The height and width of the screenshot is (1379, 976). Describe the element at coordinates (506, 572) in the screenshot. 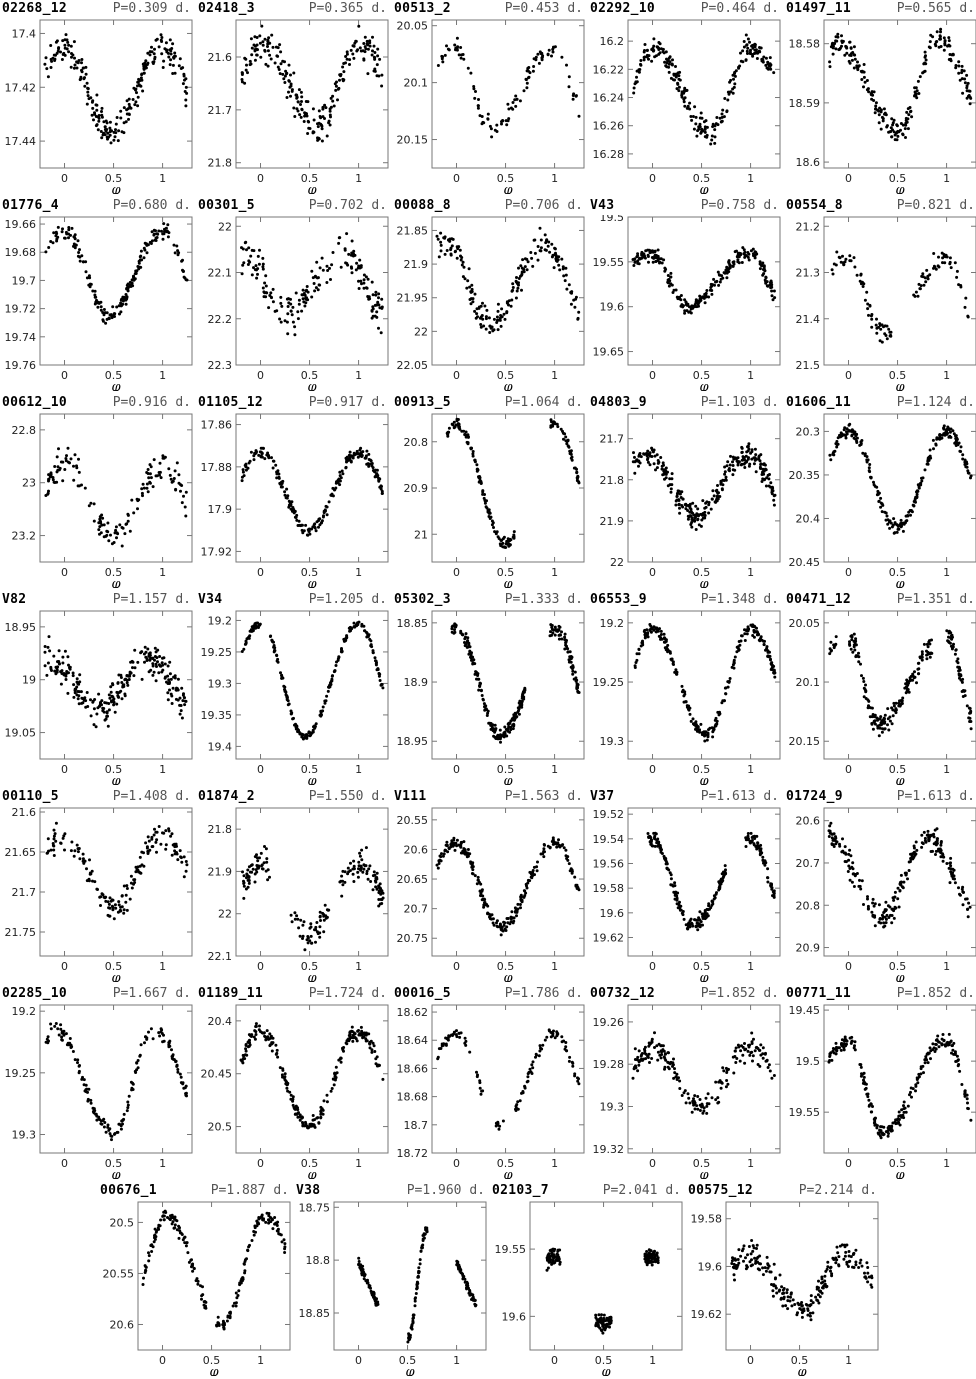

I see `x-tick-label: 0.5` at that location.